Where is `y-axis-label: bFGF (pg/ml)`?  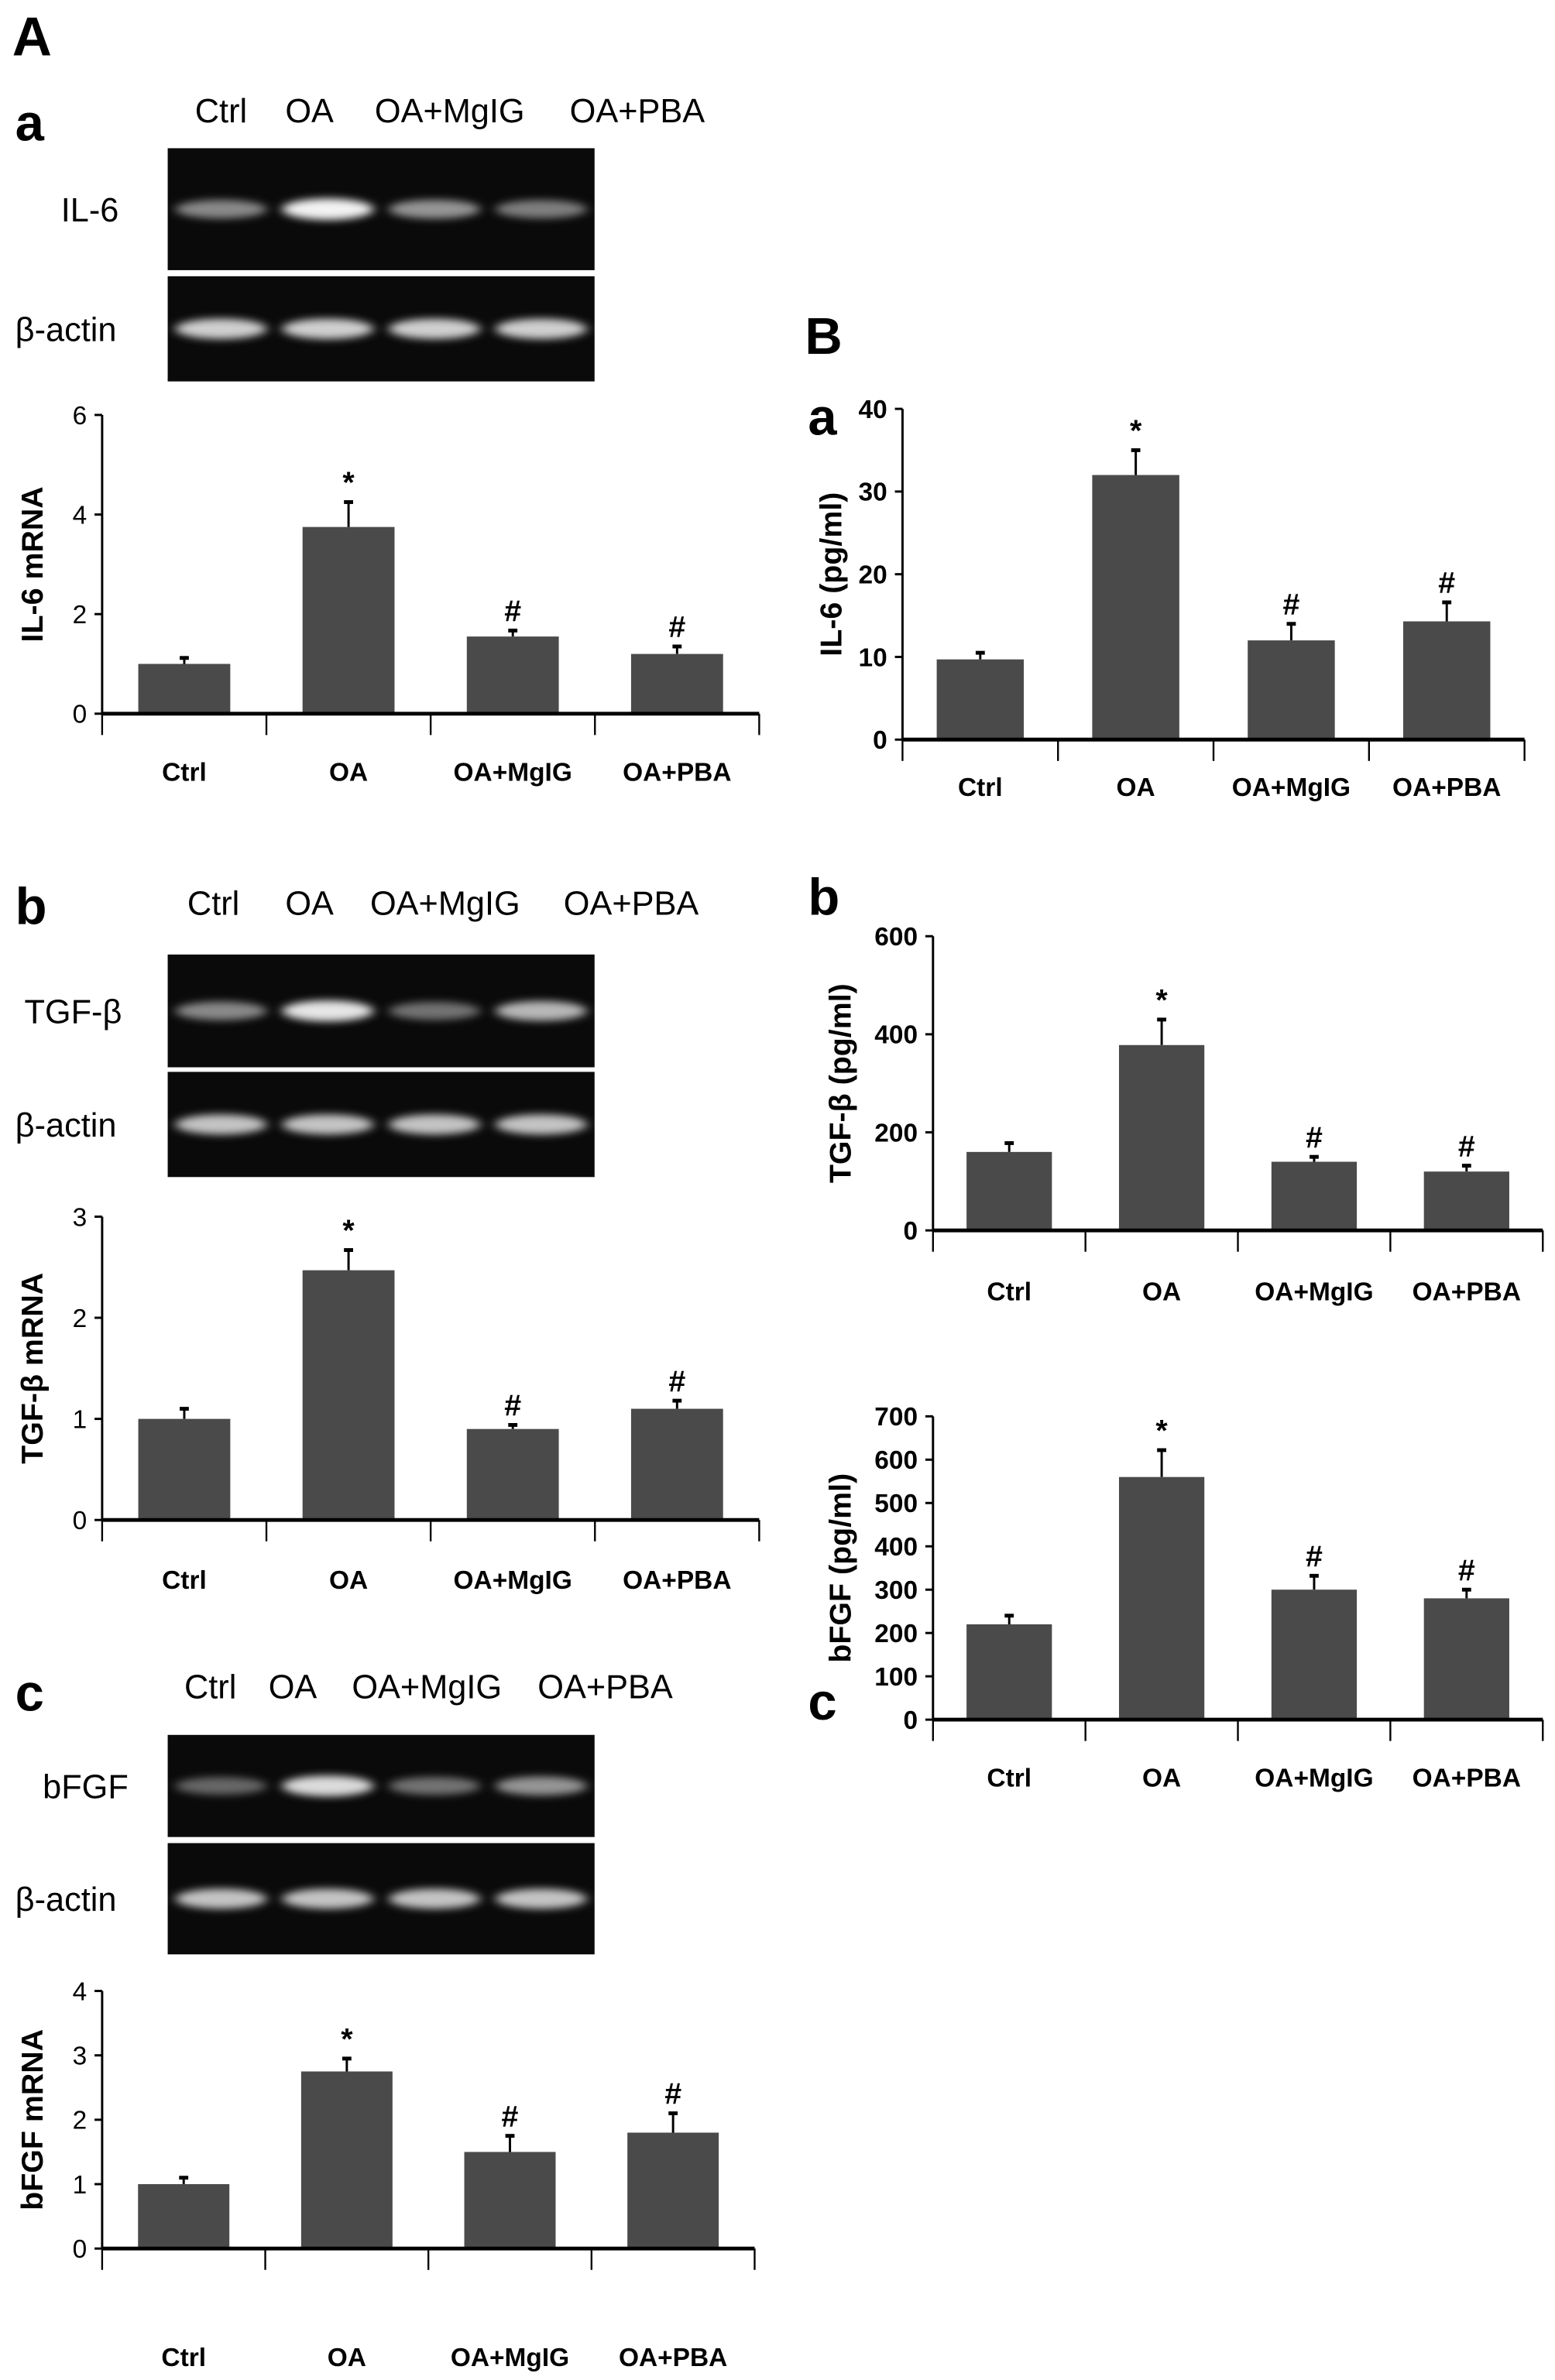
y-axis-label: bFGF (pg/ml) is located at coordinates (840, 1568).